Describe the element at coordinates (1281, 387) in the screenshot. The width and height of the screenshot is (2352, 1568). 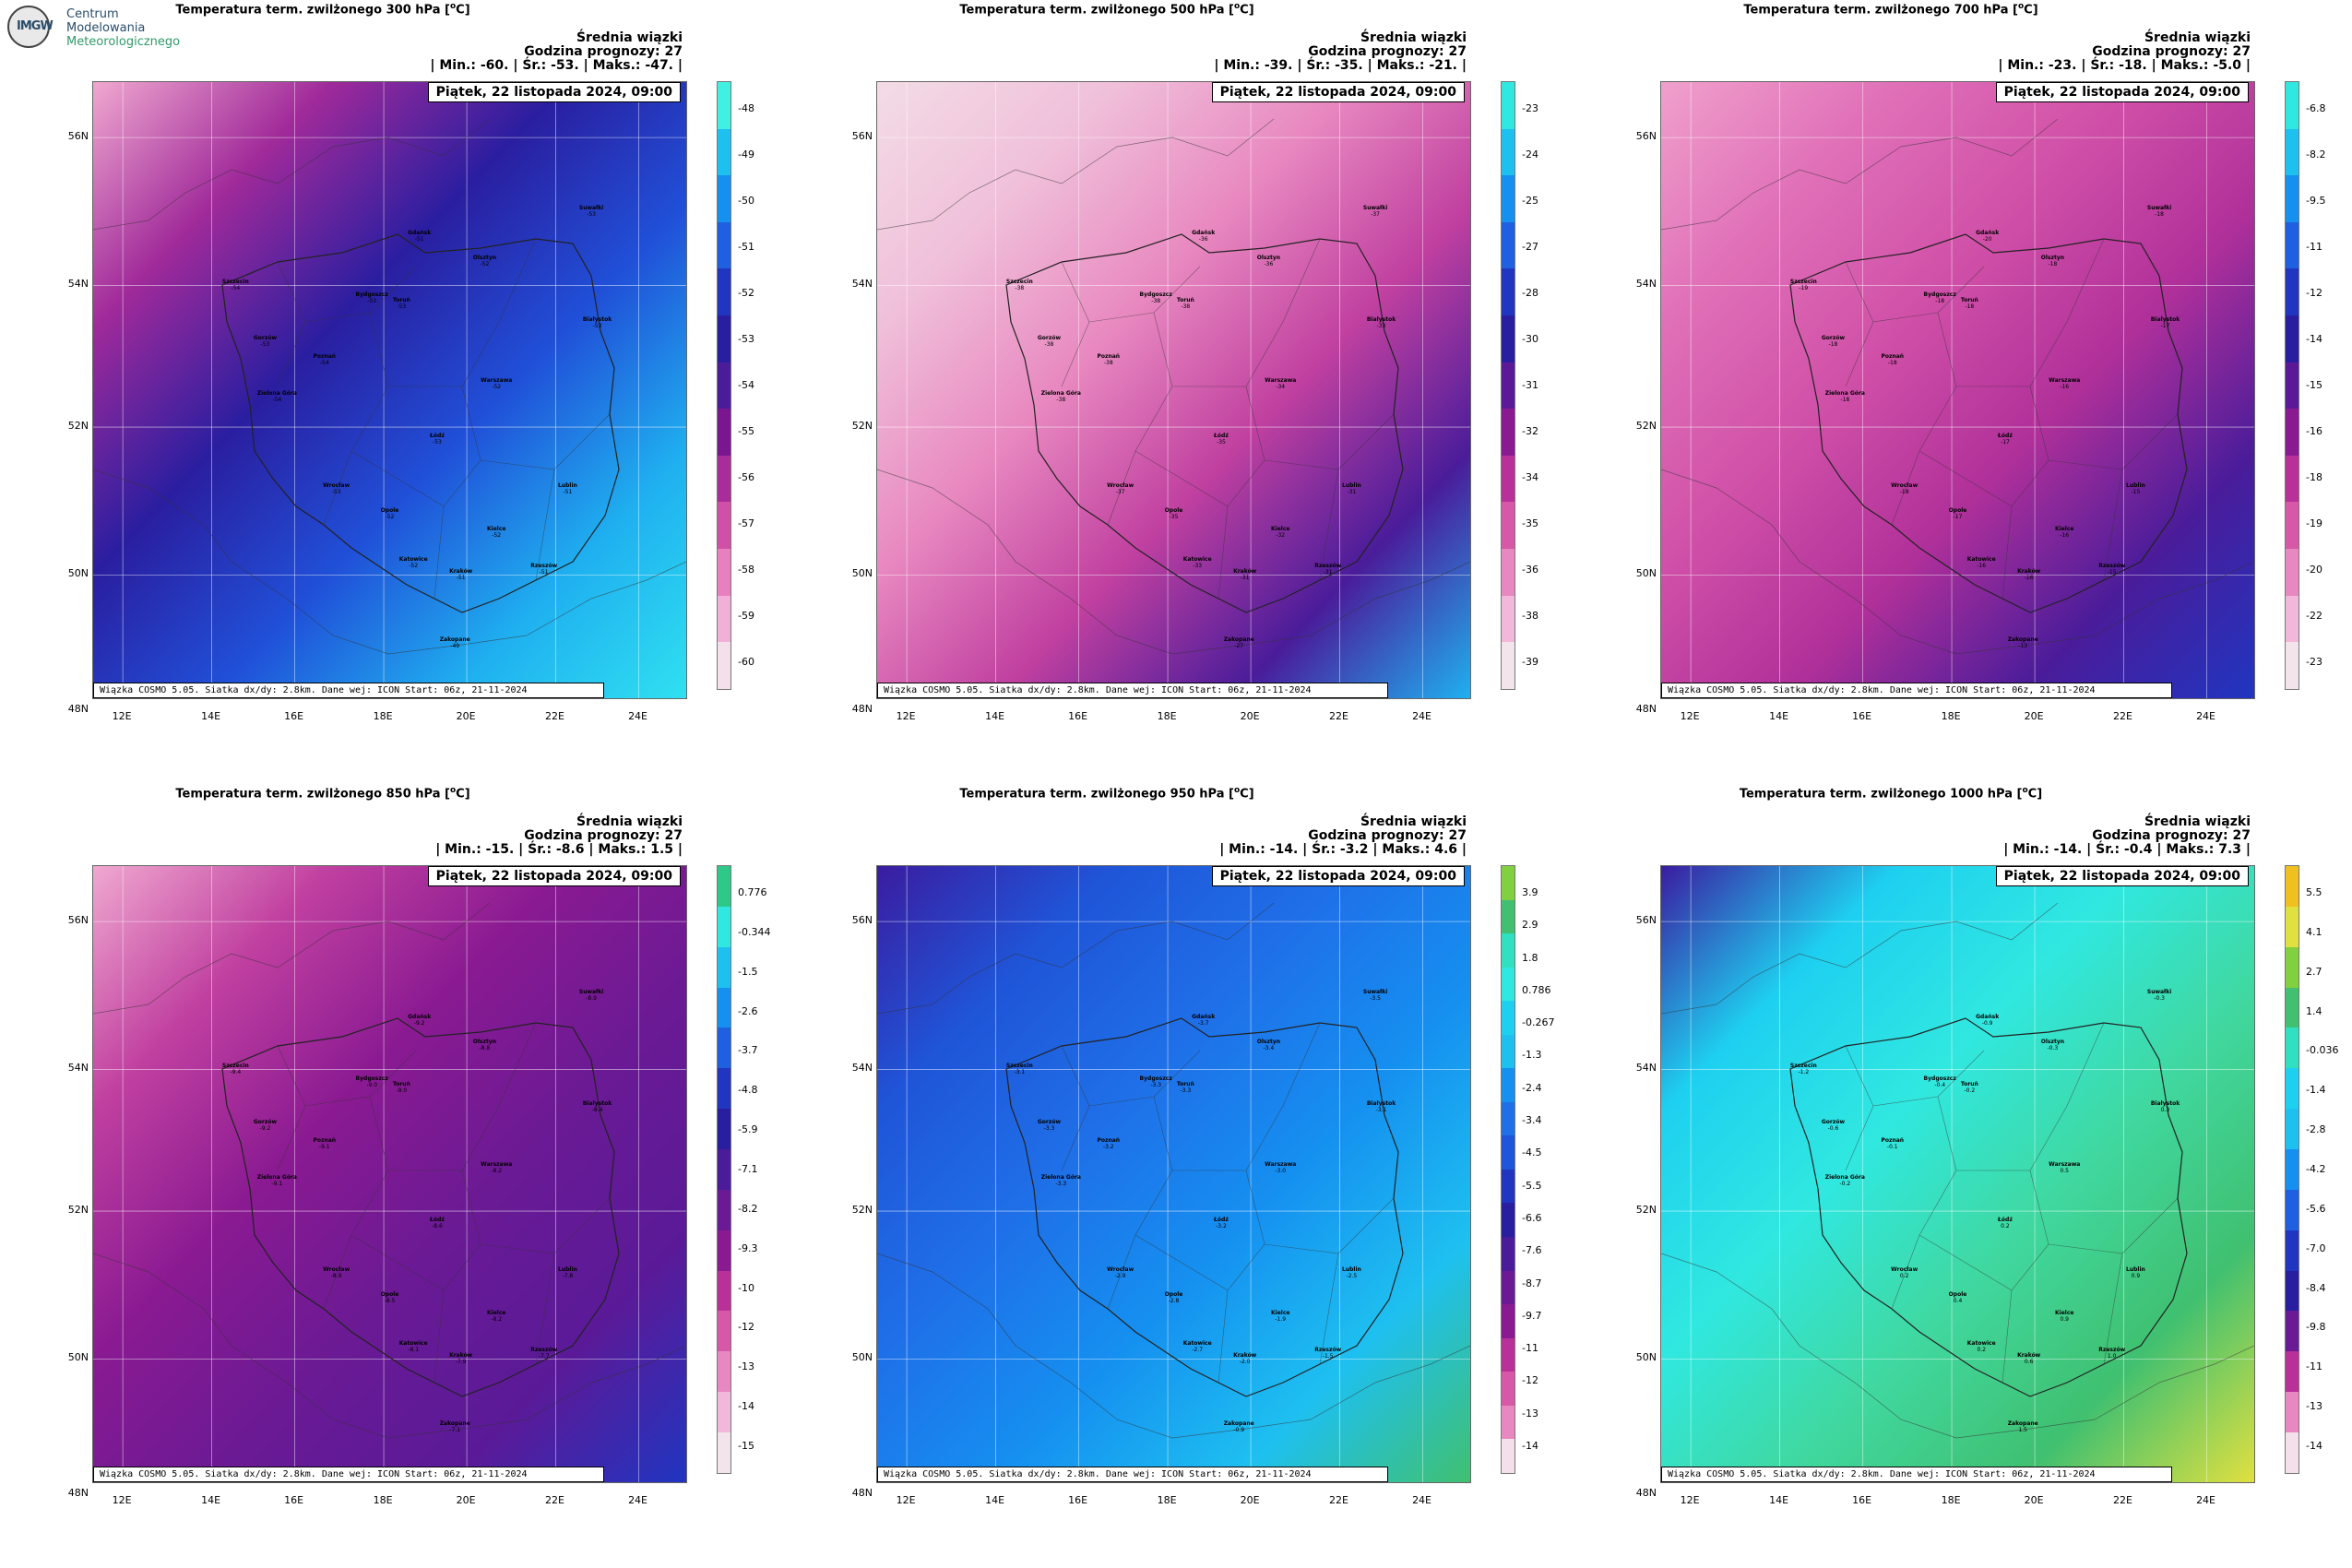
I see `city-value: -34` at that location.